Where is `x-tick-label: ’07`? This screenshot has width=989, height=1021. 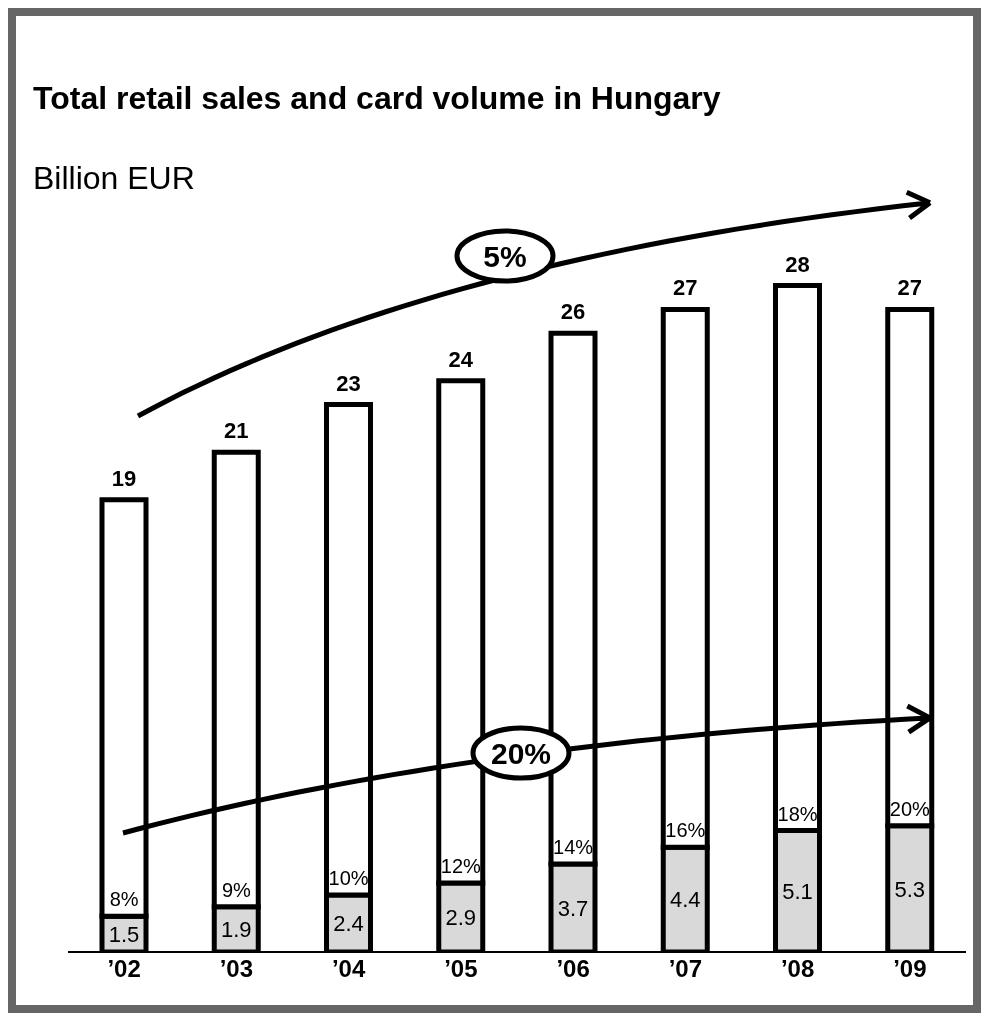 x-tick-label: ’07 is located at coordinates (685, 969).